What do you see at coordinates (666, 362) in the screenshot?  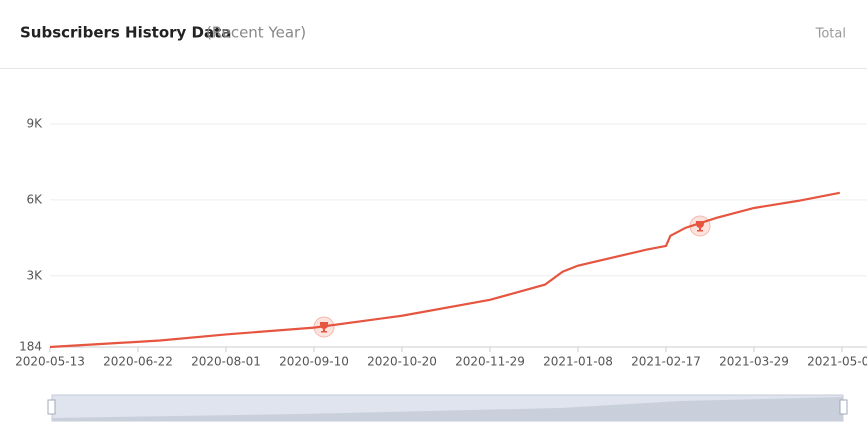 I see `x-tick-label: 2021-02-17` at bounding box center [666, 362].